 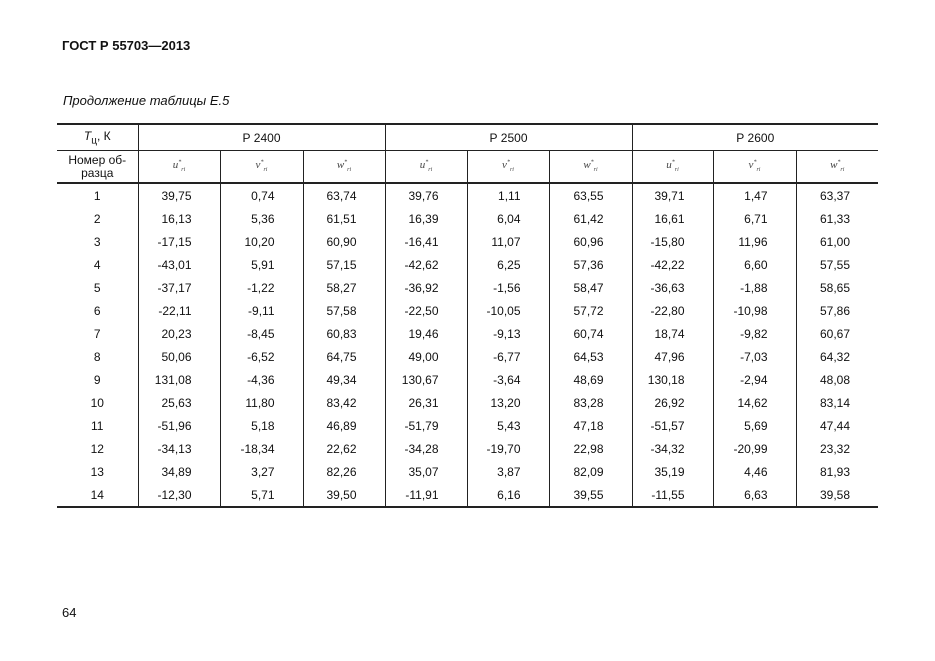 I want to click on value-cell: 46,89, so click(x=344, y=425).